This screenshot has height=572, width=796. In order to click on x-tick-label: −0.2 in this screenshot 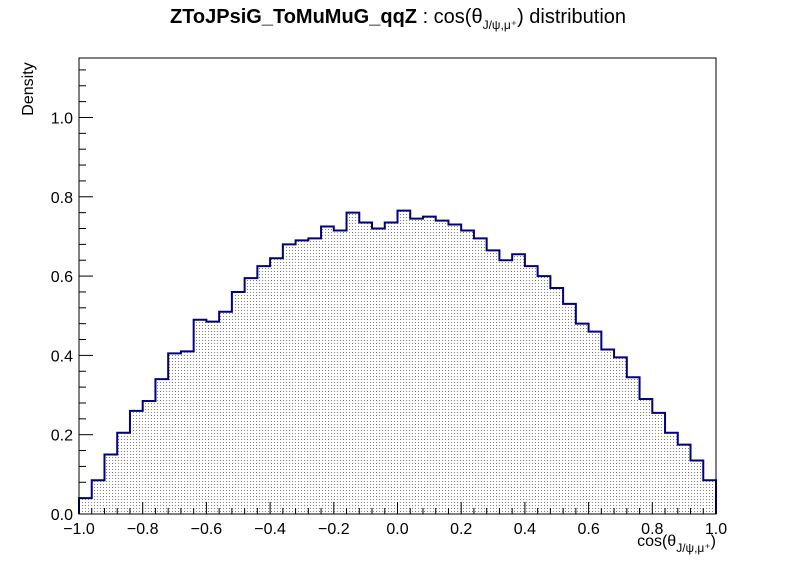, I will do `click(334, 529)`.